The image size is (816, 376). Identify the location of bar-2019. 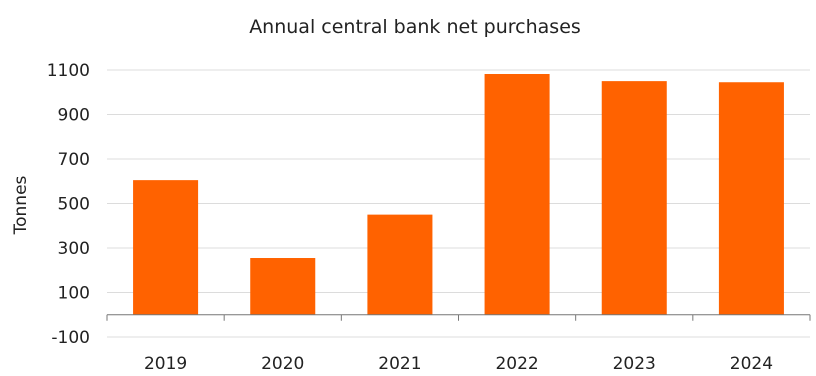
(166, 247).